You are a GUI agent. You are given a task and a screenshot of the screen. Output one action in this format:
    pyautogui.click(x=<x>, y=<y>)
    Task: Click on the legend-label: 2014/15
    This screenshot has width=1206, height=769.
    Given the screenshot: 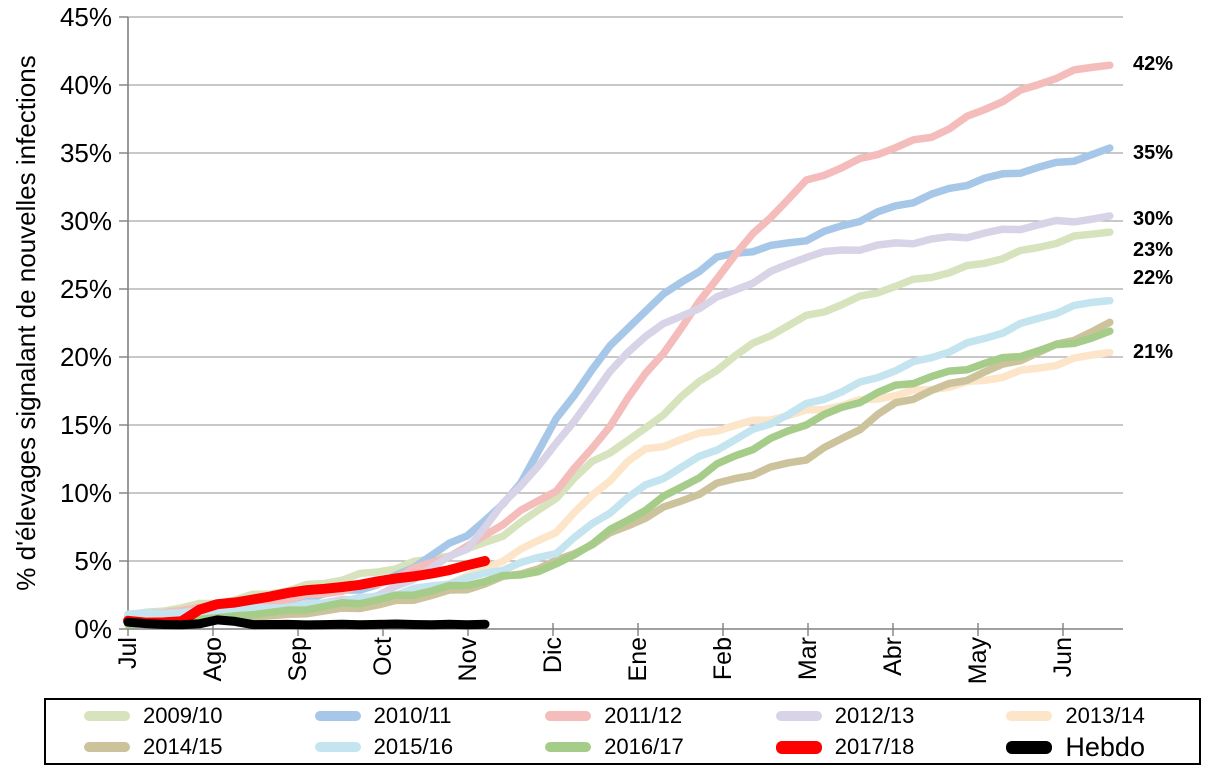 What is the action you would take?
    pyautogui.click(x=183, y=747)
    